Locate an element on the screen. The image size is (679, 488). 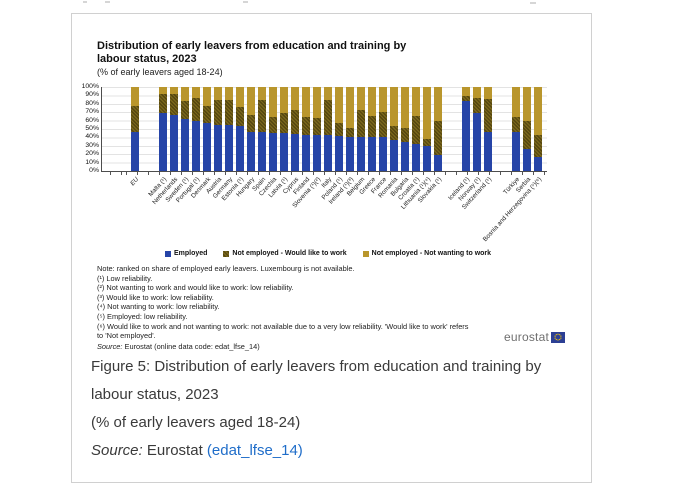
y-axis-tick-label: 10% is located at coordinates (92, 162).